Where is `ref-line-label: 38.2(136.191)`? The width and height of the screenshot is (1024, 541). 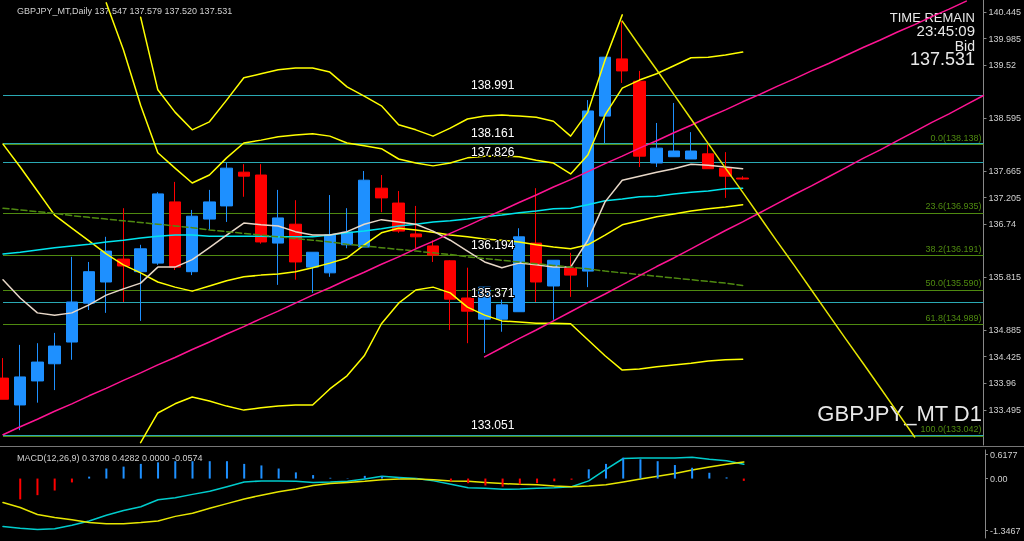 ref-line-label: 38.2(136.191) is located at coordinates (953, 249).